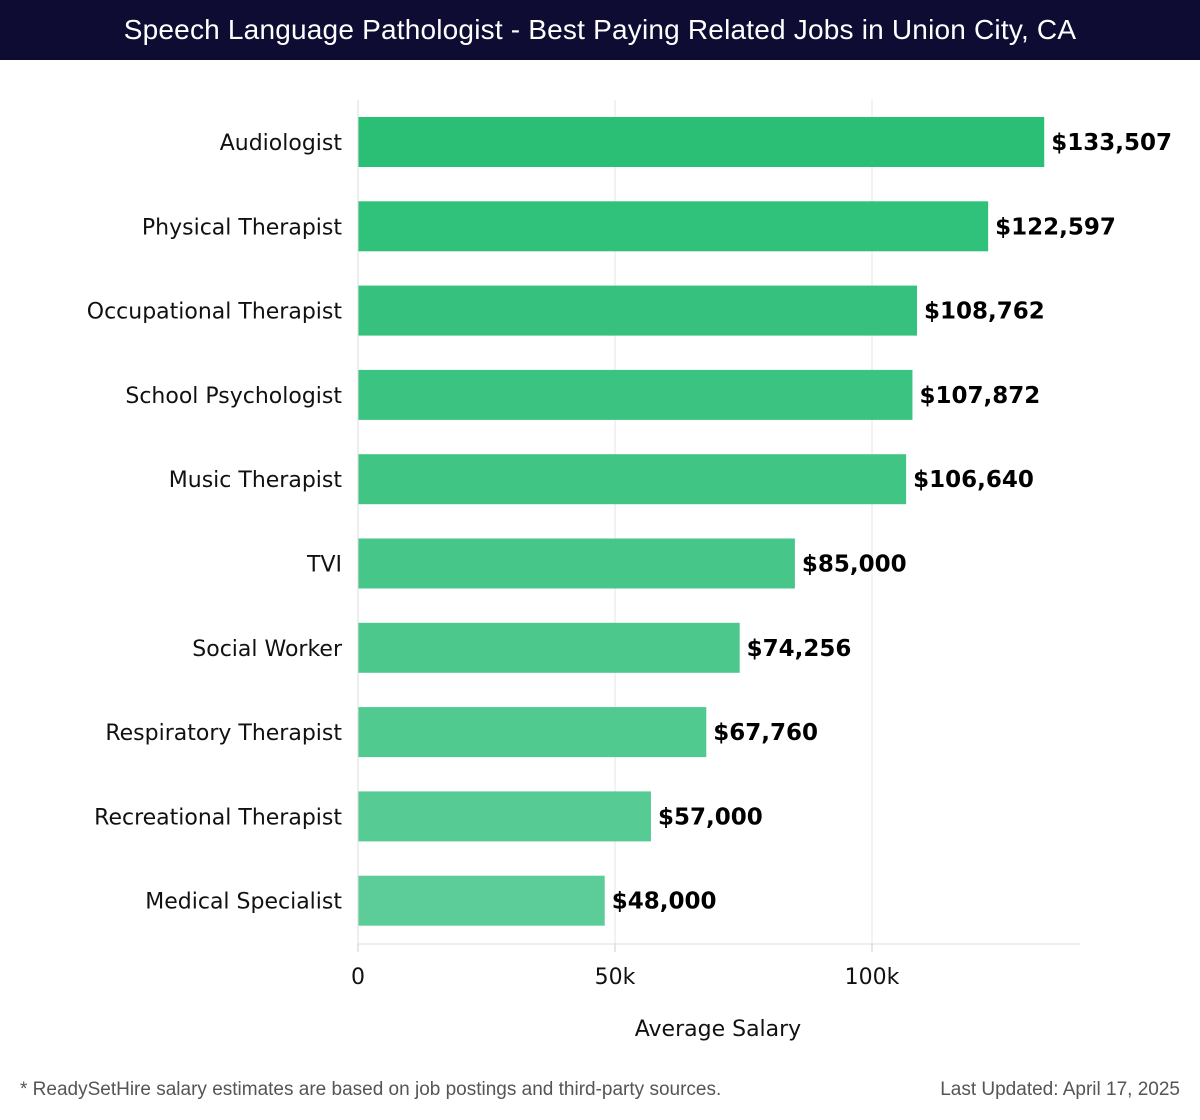 This screenshot has height=1120, width=1200. What do you see at coordinates (1111, 143) in the screenshot?
I see `value-label: $133,507` at bounding box center [1111, 143].